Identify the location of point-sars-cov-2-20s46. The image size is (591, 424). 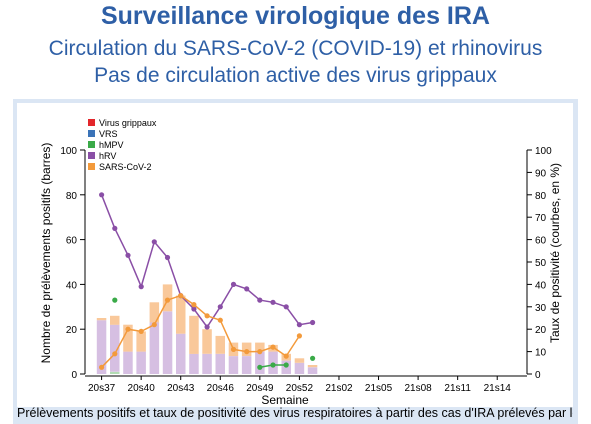
(220, 320).